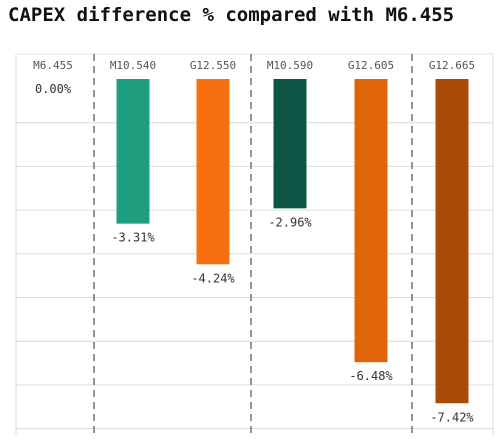 The width and height of the screenshot is (500, 443). I want to click on x-tick-label: M6.455, so click(53, 65).